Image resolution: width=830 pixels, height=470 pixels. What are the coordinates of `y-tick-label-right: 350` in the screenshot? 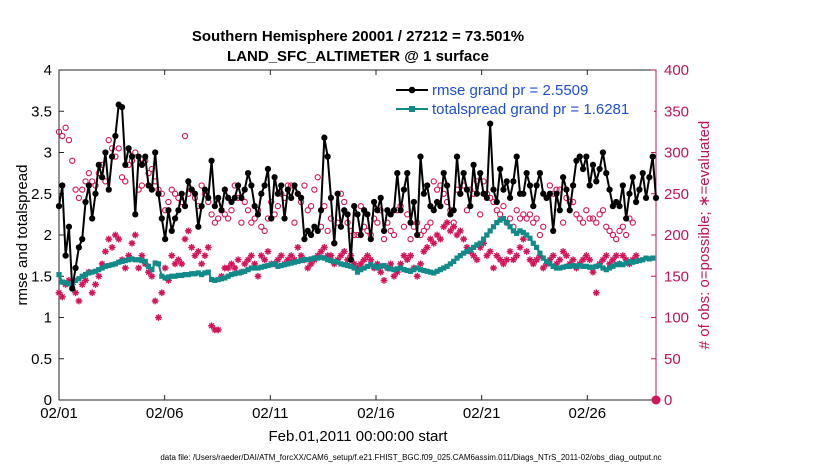 It's located at (676, 111).